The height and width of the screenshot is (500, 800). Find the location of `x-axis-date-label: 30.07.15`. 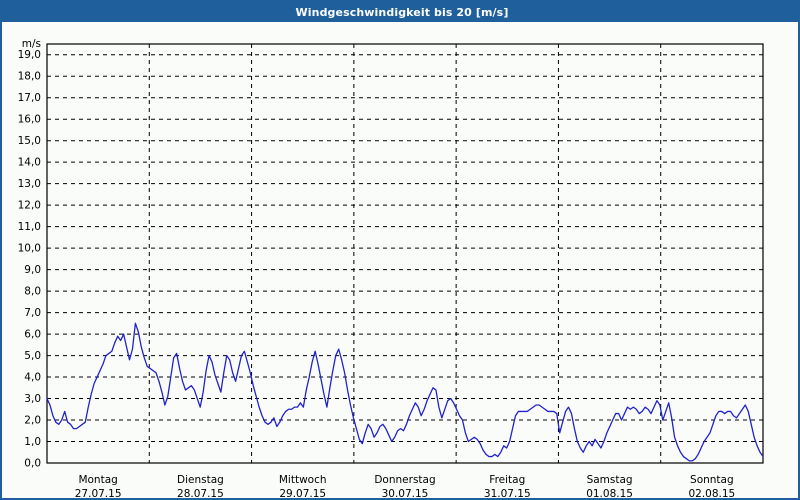

x-axis-date-label: 30.07.15 is located at coordinates (405, 493).